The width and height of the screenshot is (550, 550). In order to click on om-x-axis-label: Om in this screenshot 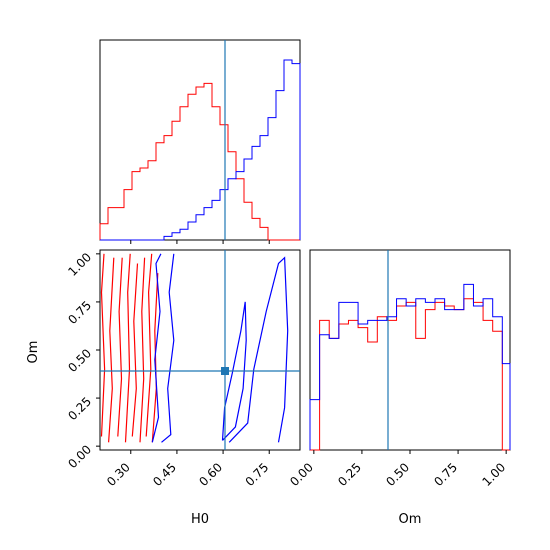, I will do `click(410, 519)`.